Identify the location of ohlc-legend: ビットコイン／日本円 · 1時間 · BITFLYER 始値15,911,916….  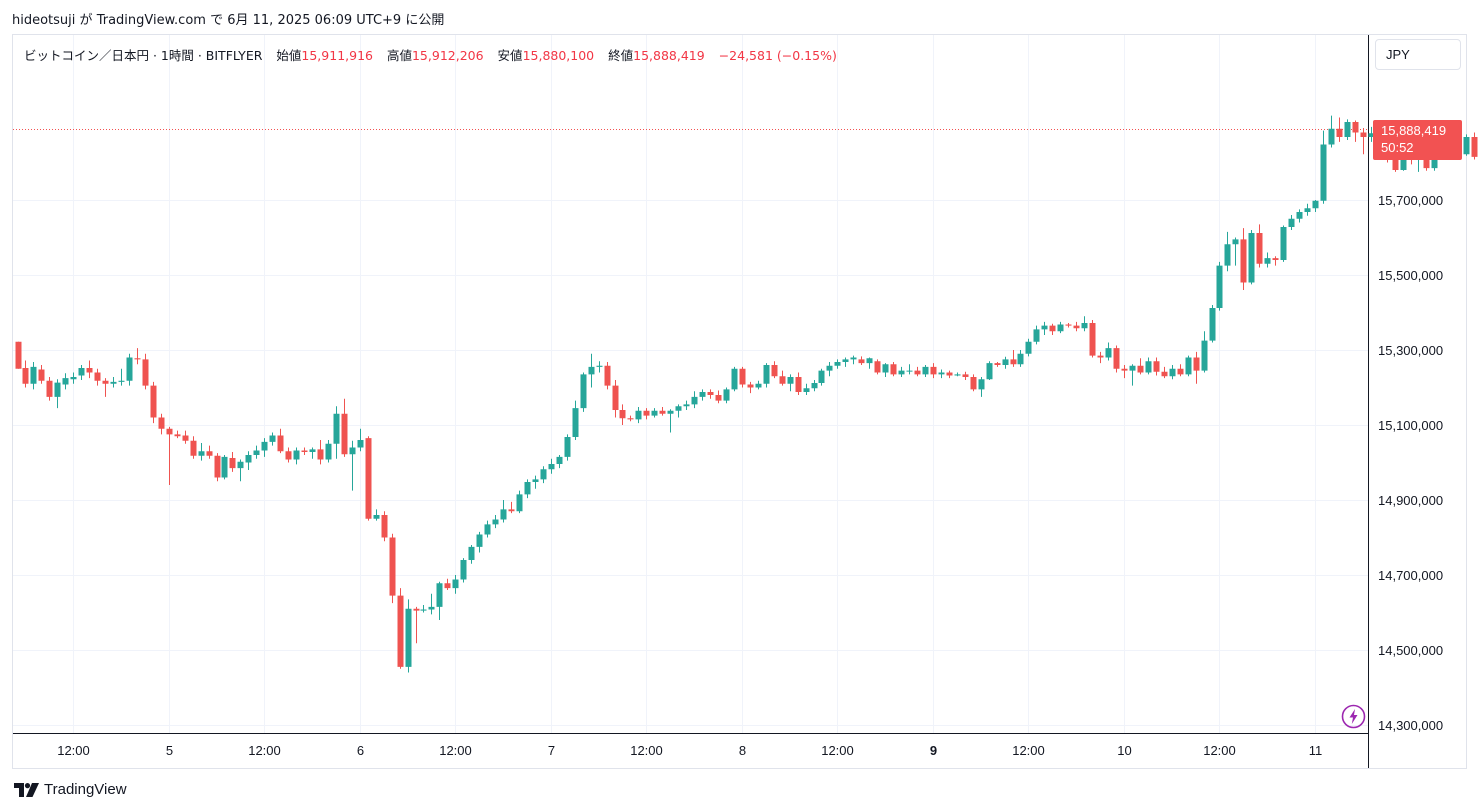
(430, 54).